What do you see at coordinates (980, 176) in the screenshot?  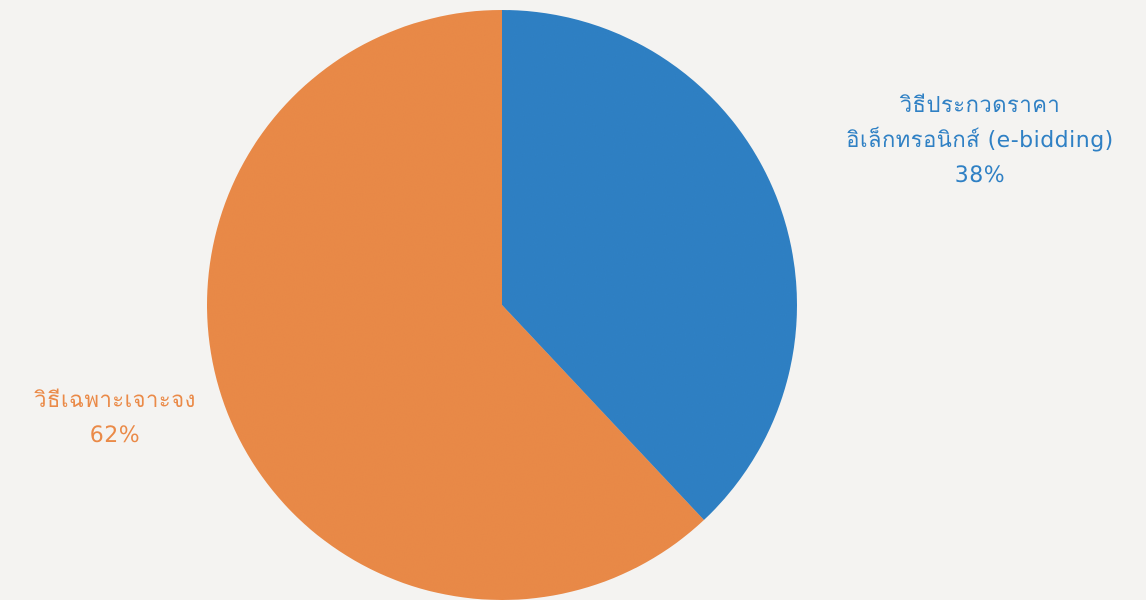 I see `slice-label-ebidding-percent: 38%` at bounding box center [980, 176].